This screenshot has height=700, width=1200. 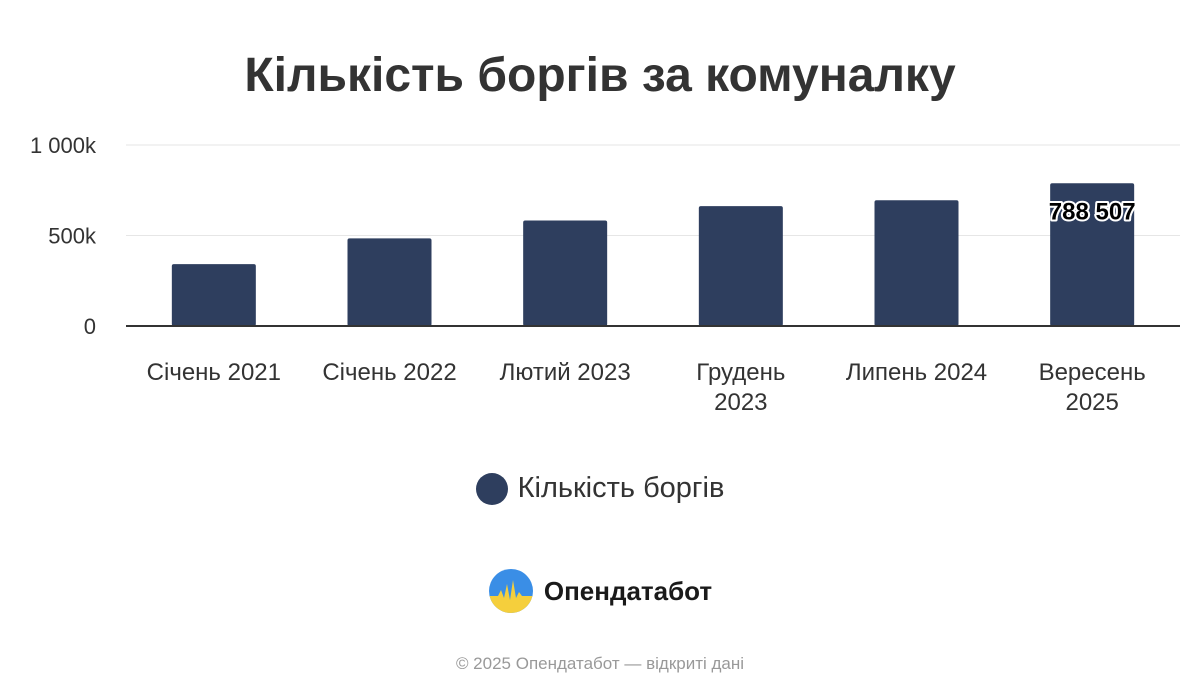 I want to click on copyright-text: © 2025 Опендатабот — відкриті дані, so click(x=600, y=663).